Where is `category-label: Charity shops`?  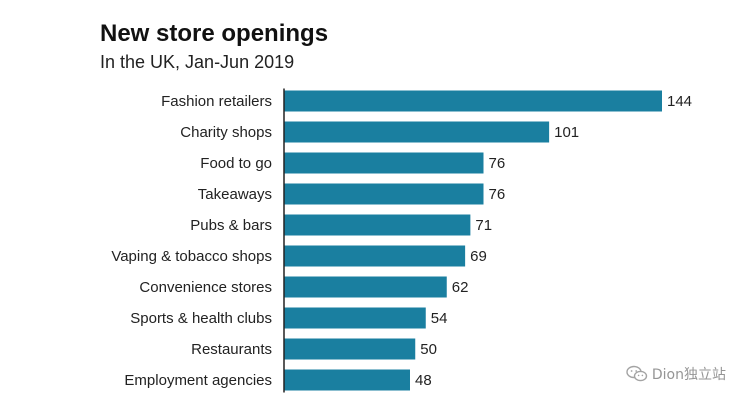 category-label: Charity shops is located at coordinates (226, 132).